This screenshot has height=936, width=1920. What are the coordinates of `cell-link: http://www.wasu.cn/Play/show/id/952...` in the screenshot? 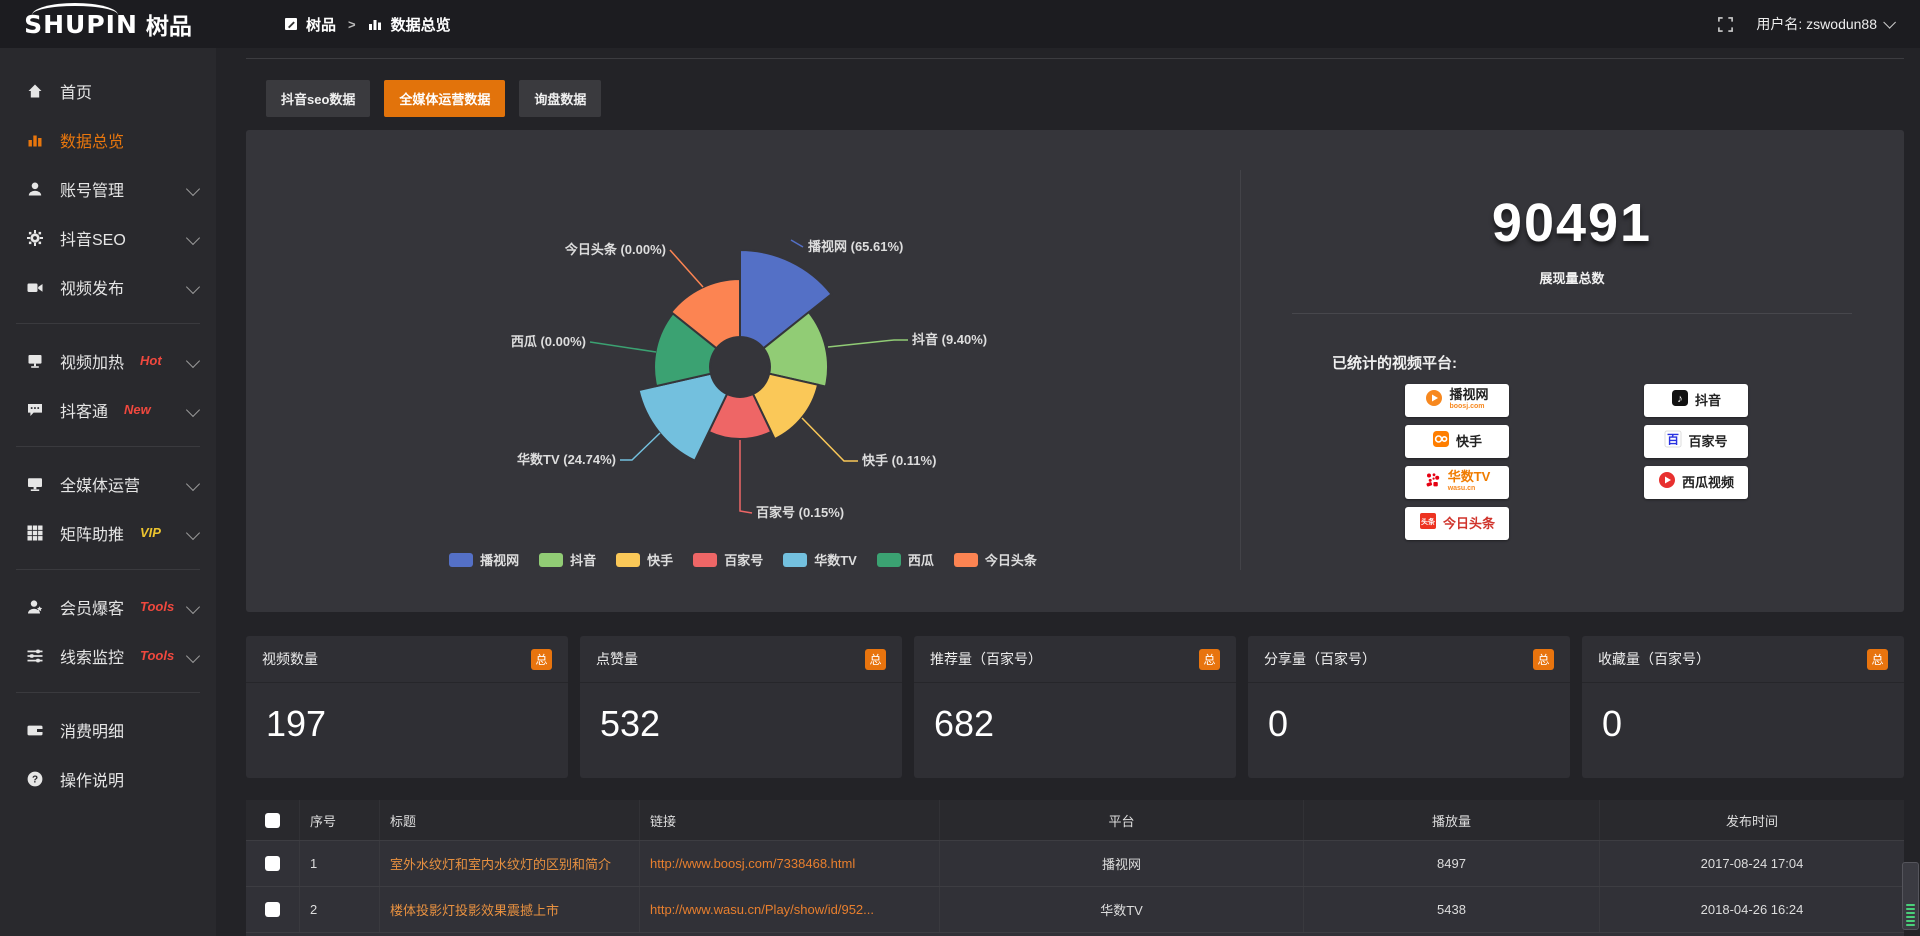 It's located at (790, 909).